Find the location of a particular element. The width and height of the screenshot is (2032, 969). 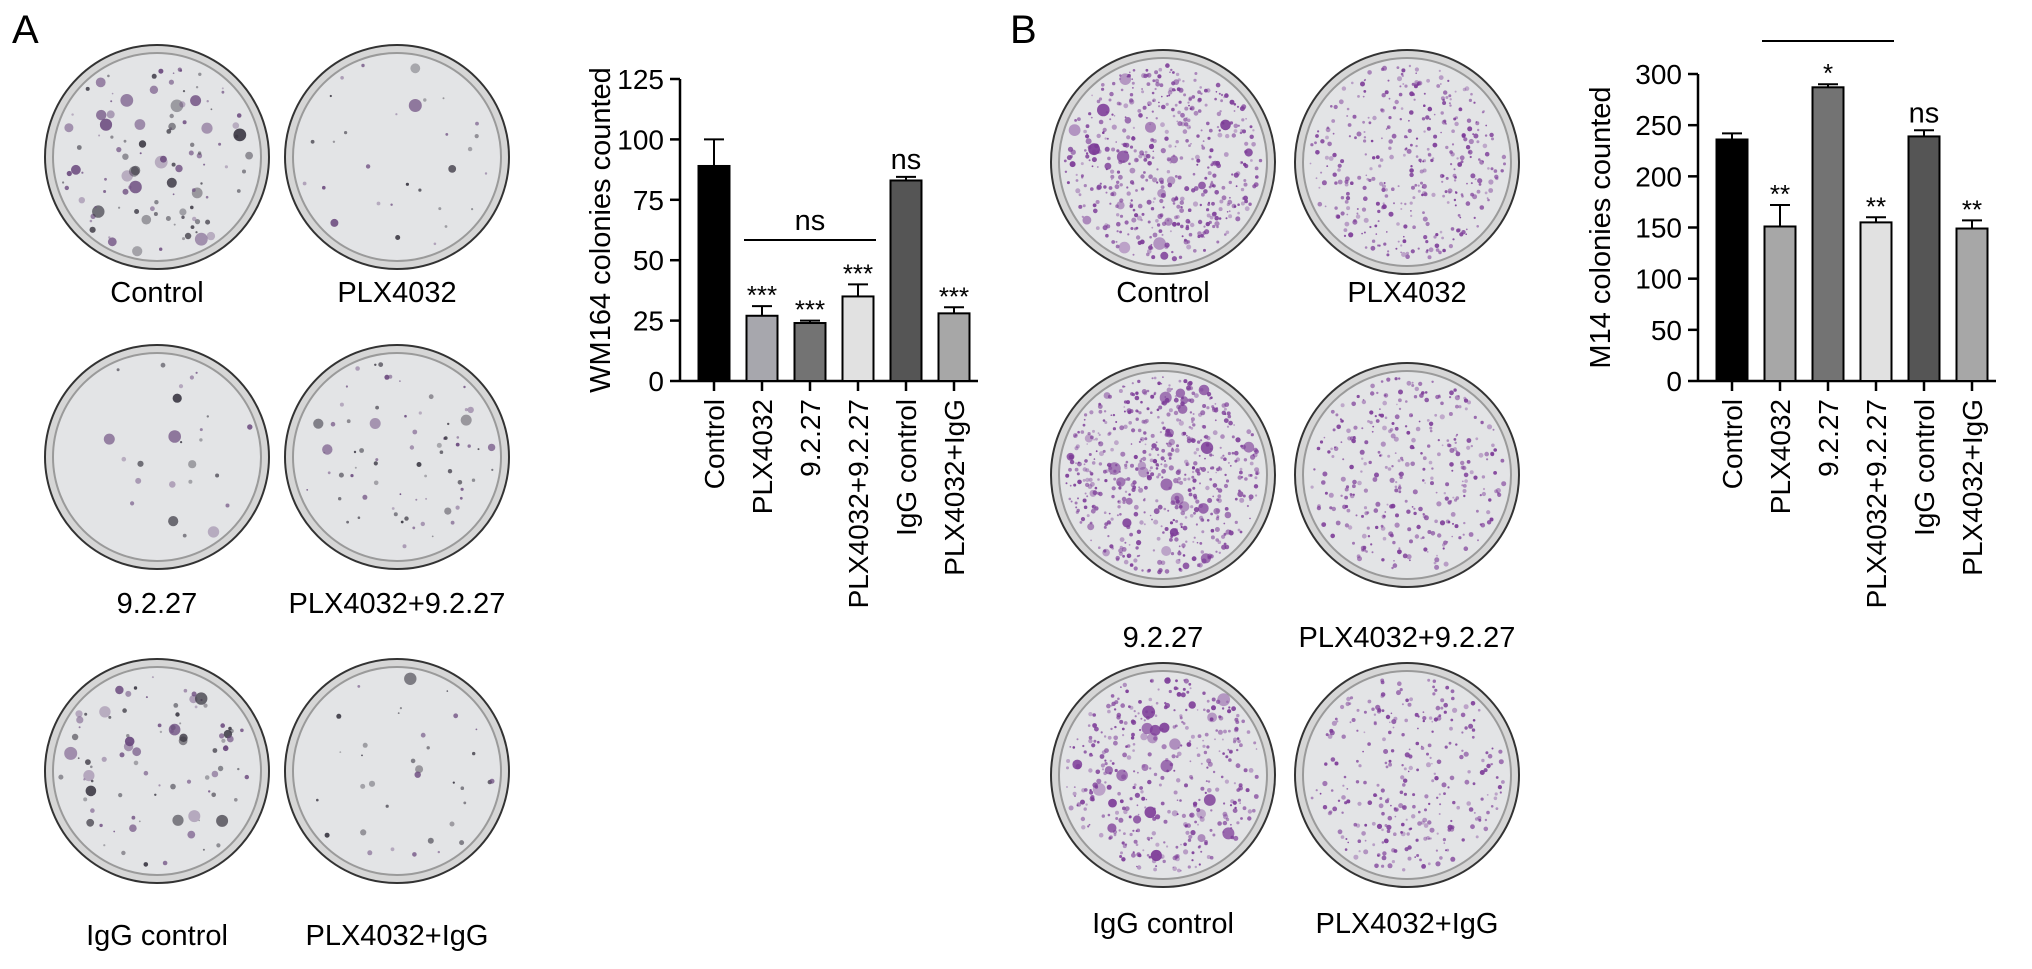

bar is located at coordinates (762, 348).